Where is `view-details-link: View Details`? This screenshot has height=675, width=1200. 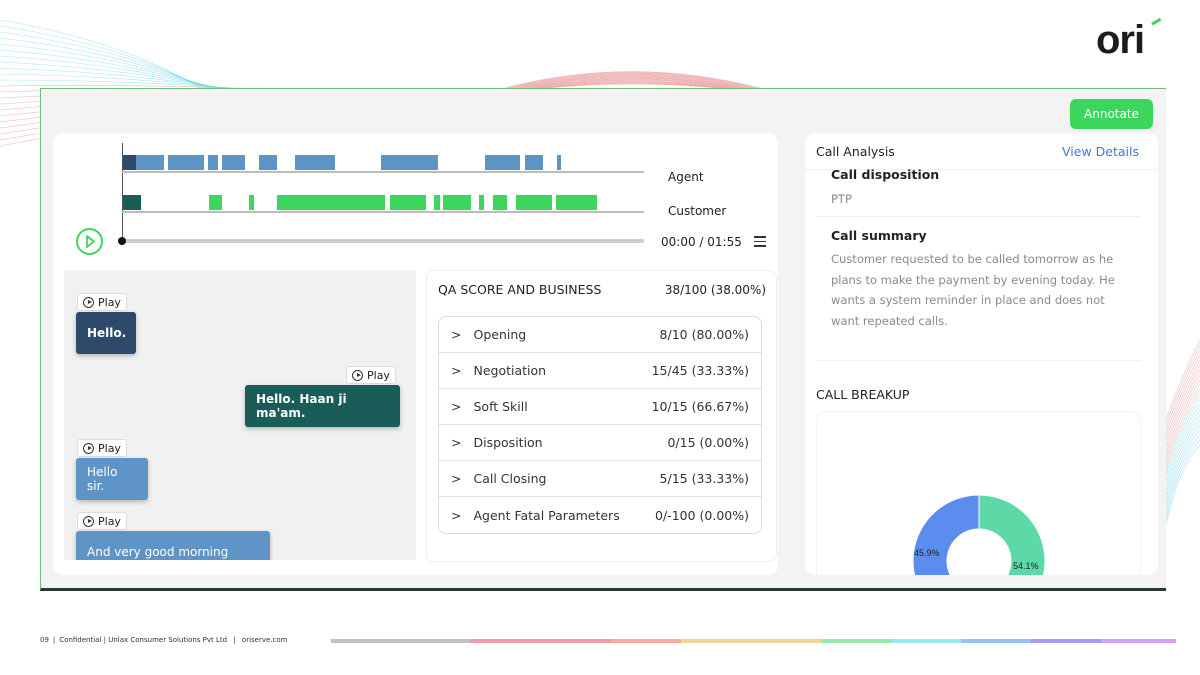
view-details-link: View Details is located at coordinates (1100, 151).